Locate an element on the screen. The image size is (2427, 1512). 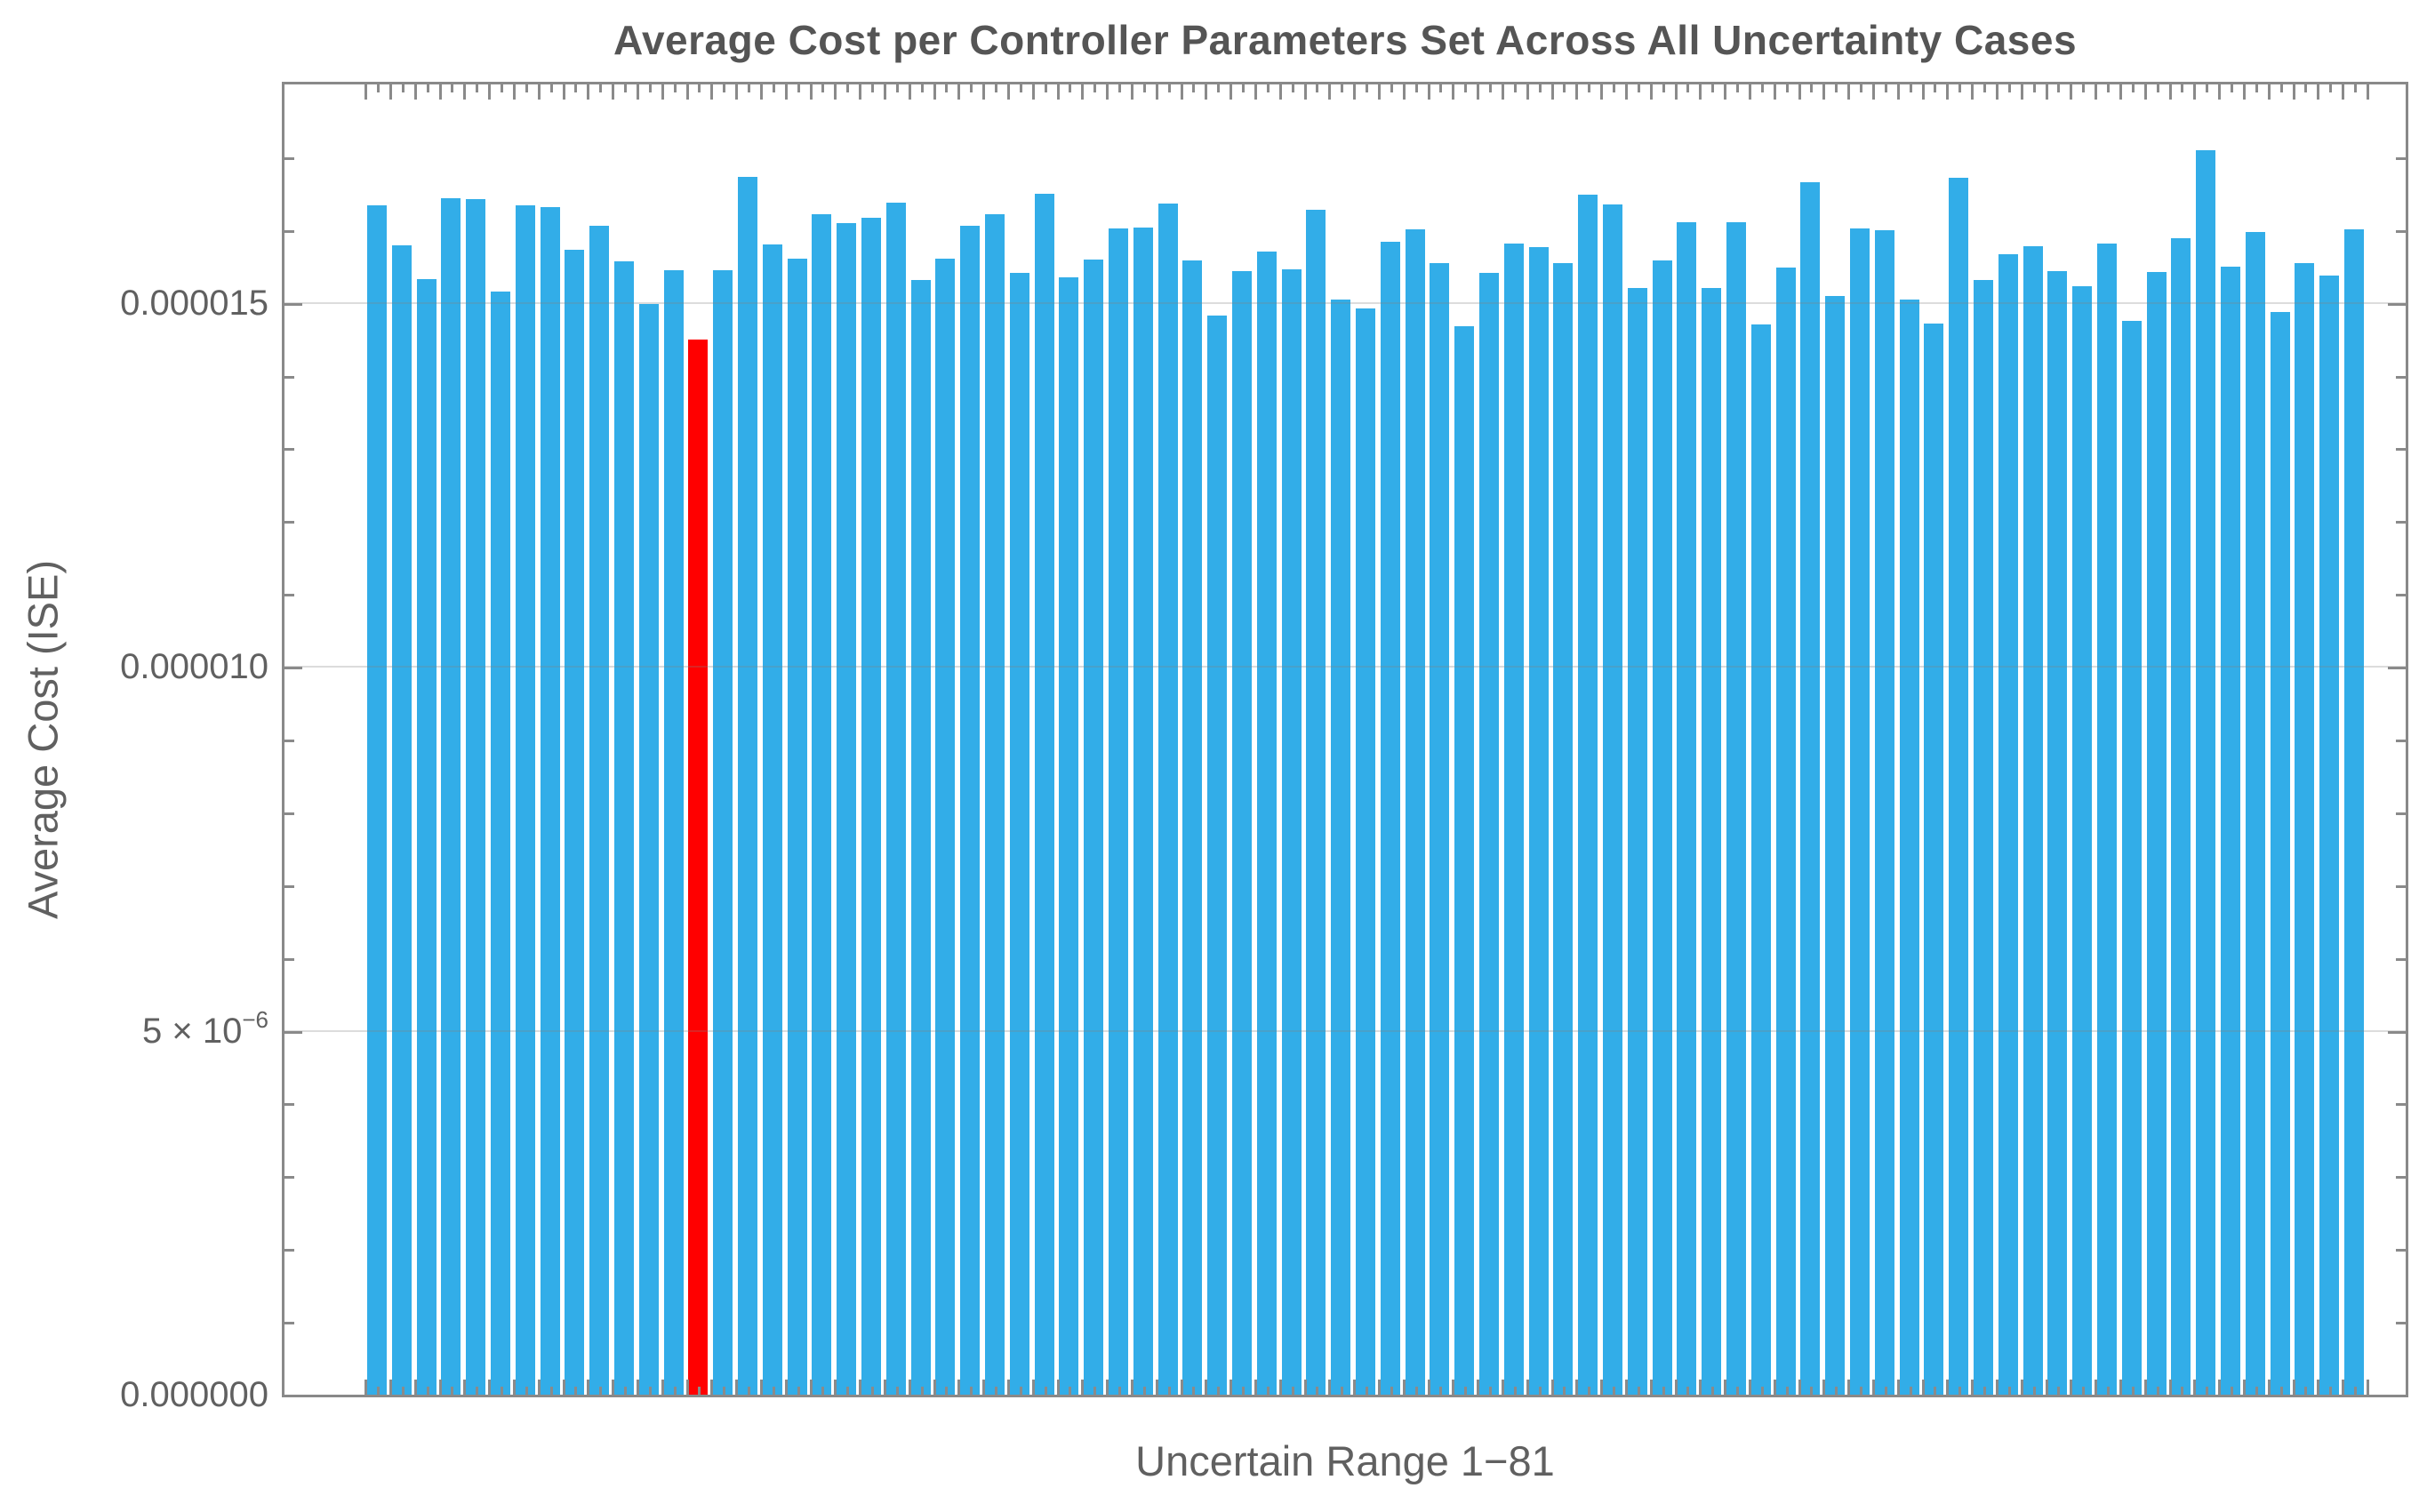
y-tick-labels: 0.000000 5 × 10−6 0.000010 0.000015 is located at coordinates (134, 756).